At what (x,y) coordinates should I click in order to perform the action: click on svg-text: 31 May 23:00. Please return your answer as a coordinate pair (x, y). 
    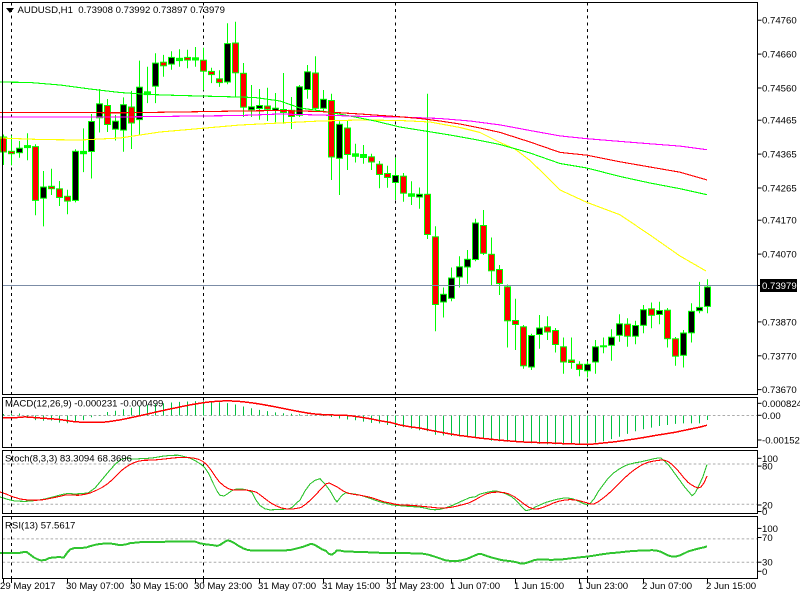
    Looking at the image, I should click on (415, 586).